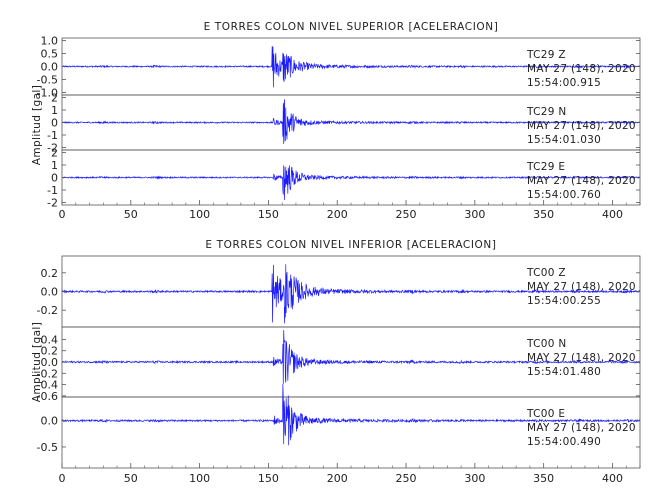 This screenshot has height=504, width=650. What do you see at coordinates (564, 442) in the screenshot?
I see `station-annotation: 15:54:00.490` at bounding box center [564, 442].